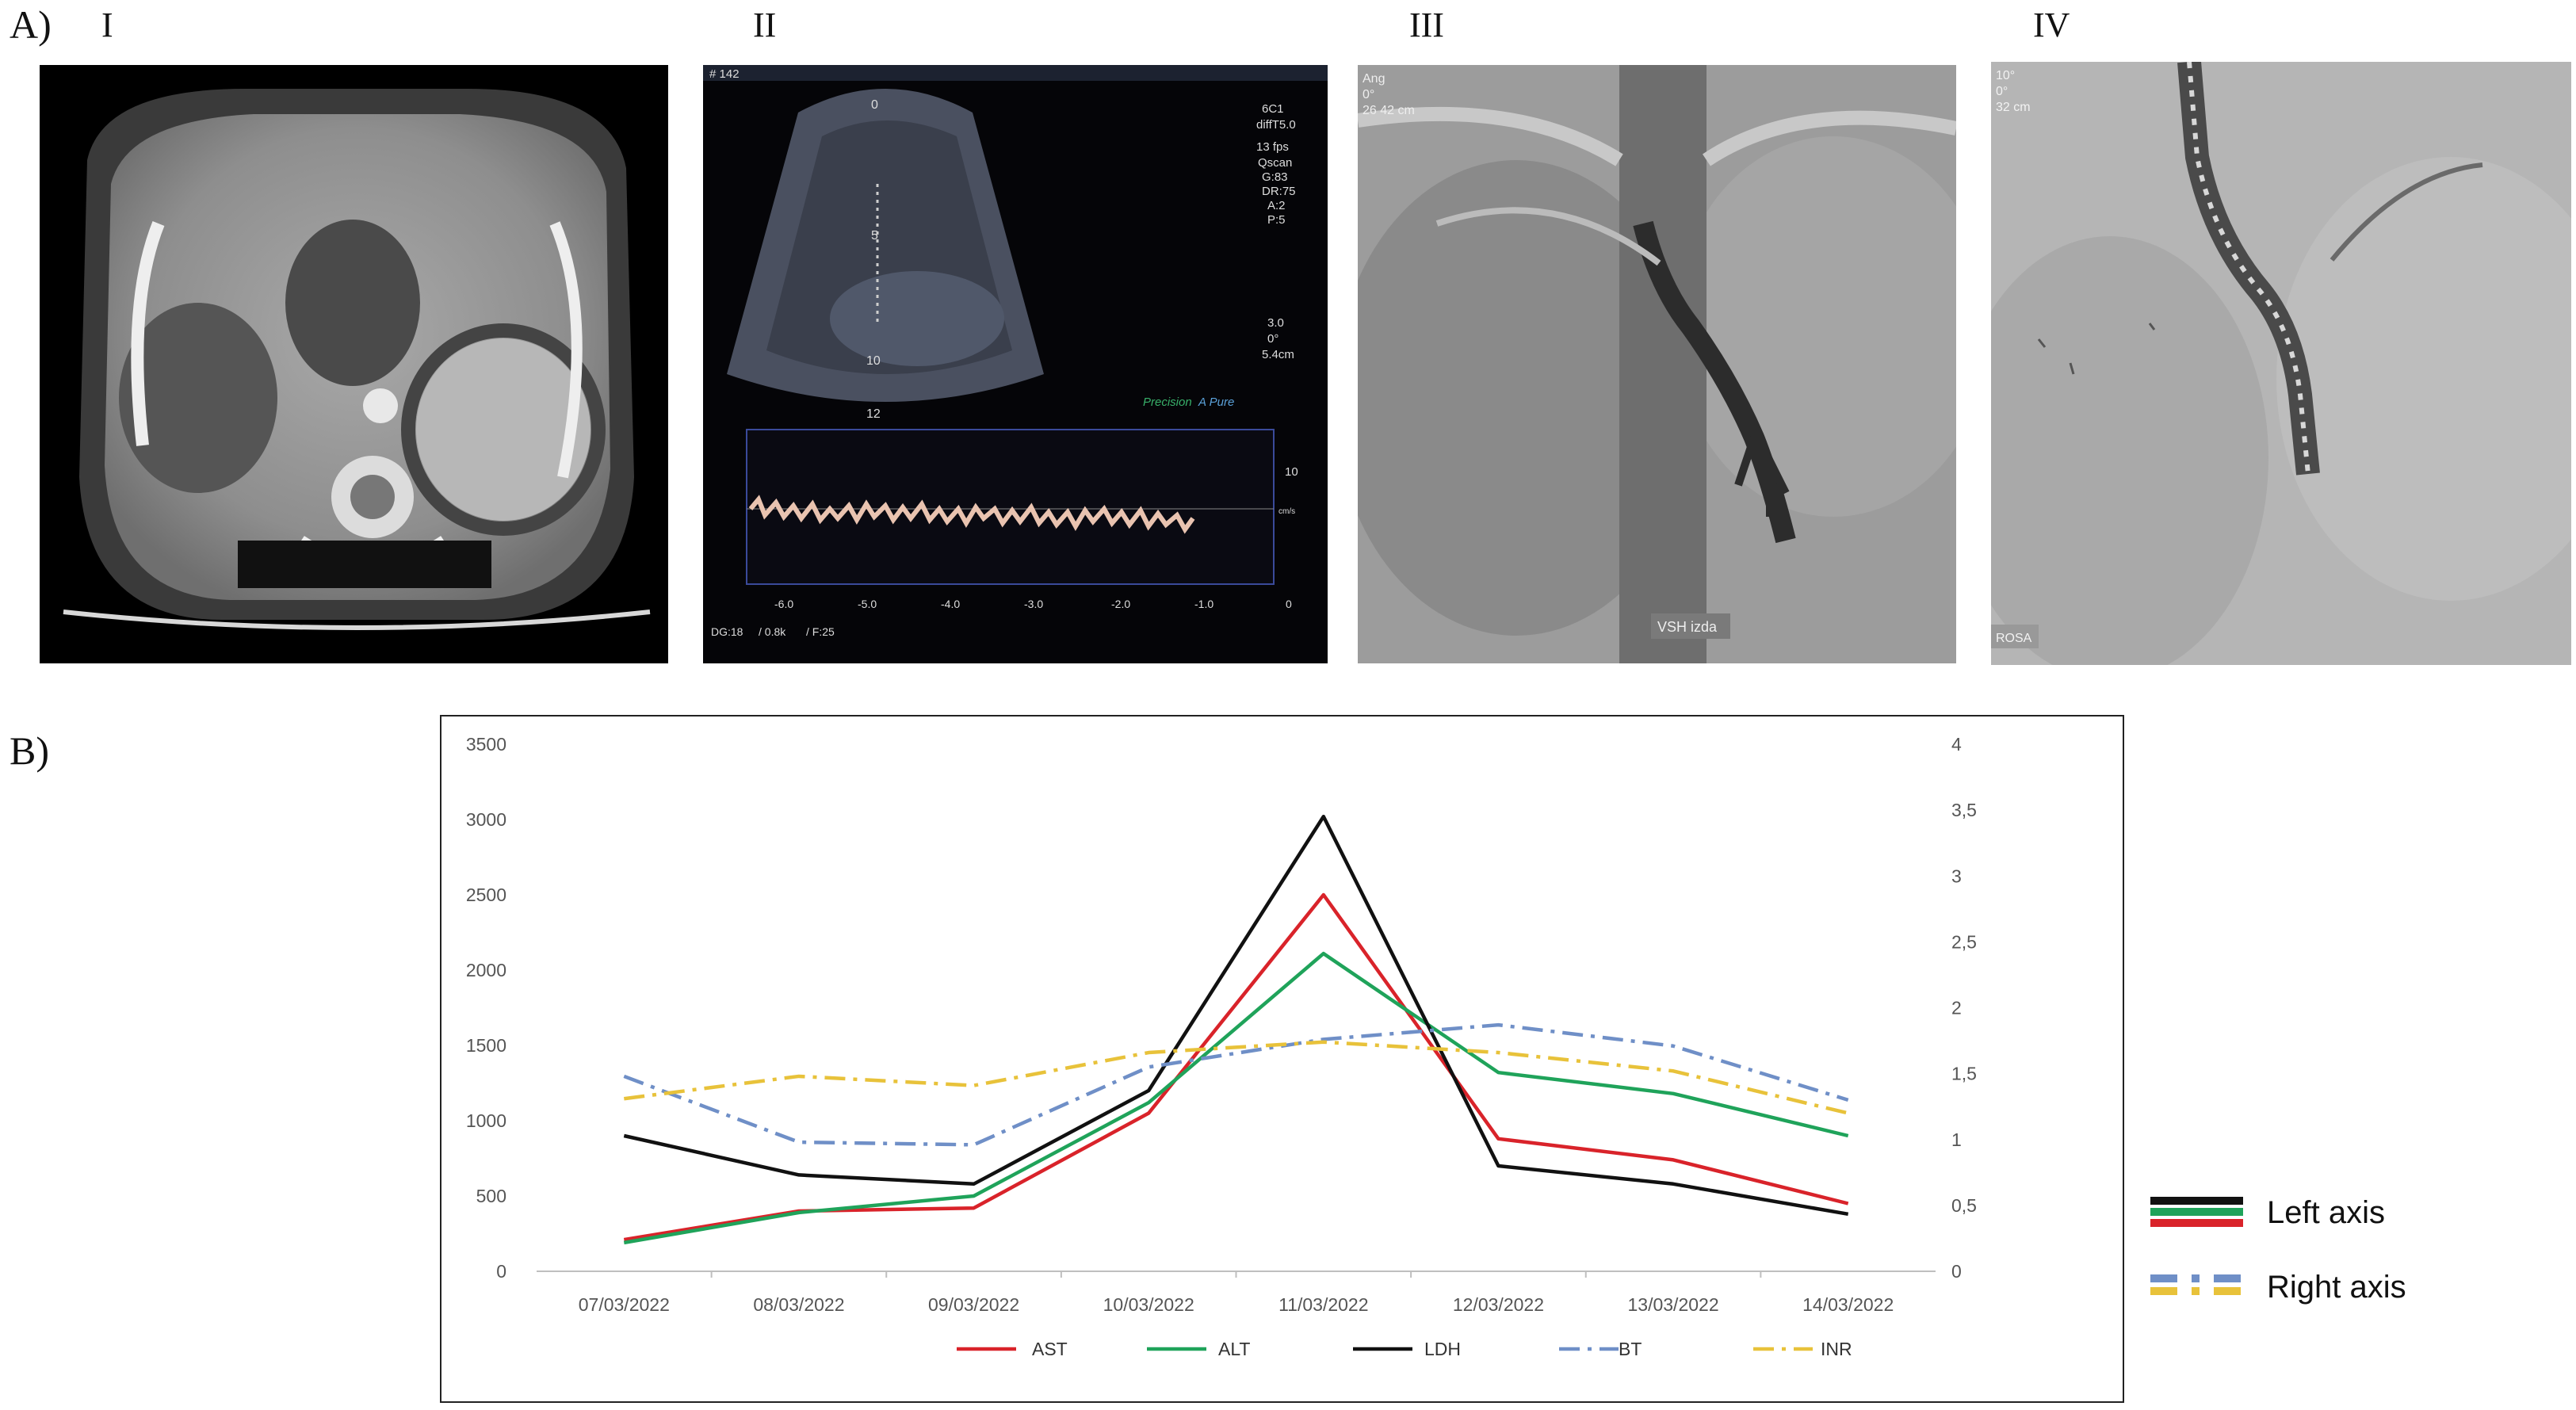 The image size is (2576, 1410). What do you see at coordinates (1216, 402) in the screenshot?
I see `us-mode-label: A Pure` at bounding box center [1216, 402].